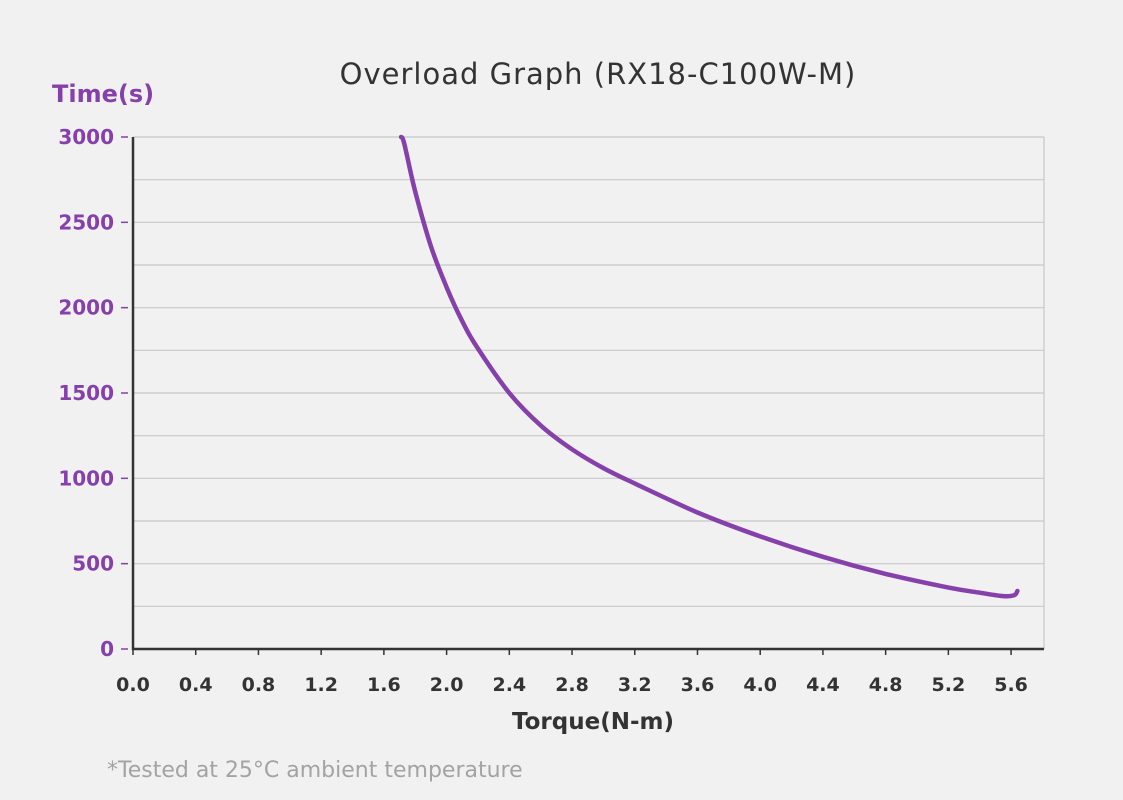  I want to click on x-tick-label: 3.2, so click(635, 685).